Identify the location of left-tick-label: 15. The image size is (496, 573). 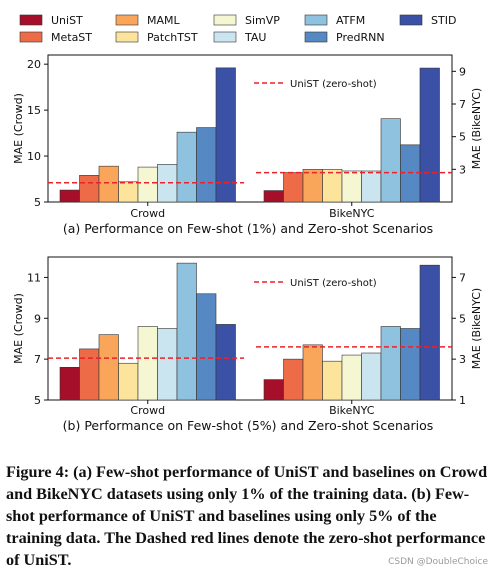
(34, 110).